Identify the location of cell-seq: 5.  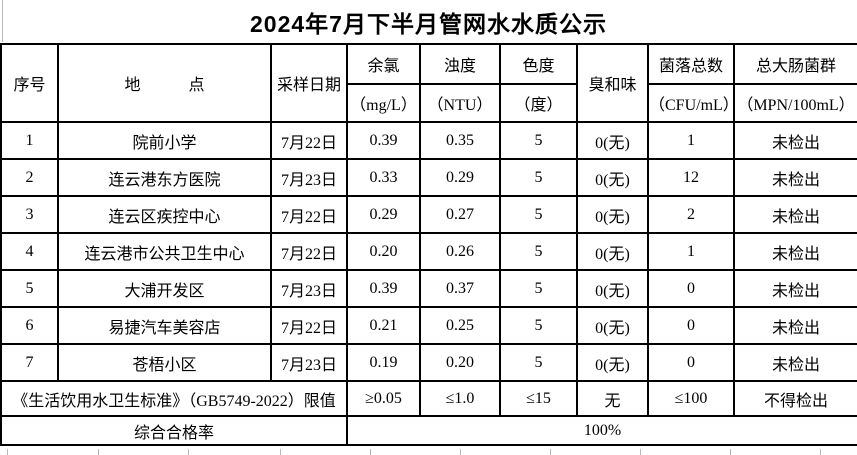
(29, 288).